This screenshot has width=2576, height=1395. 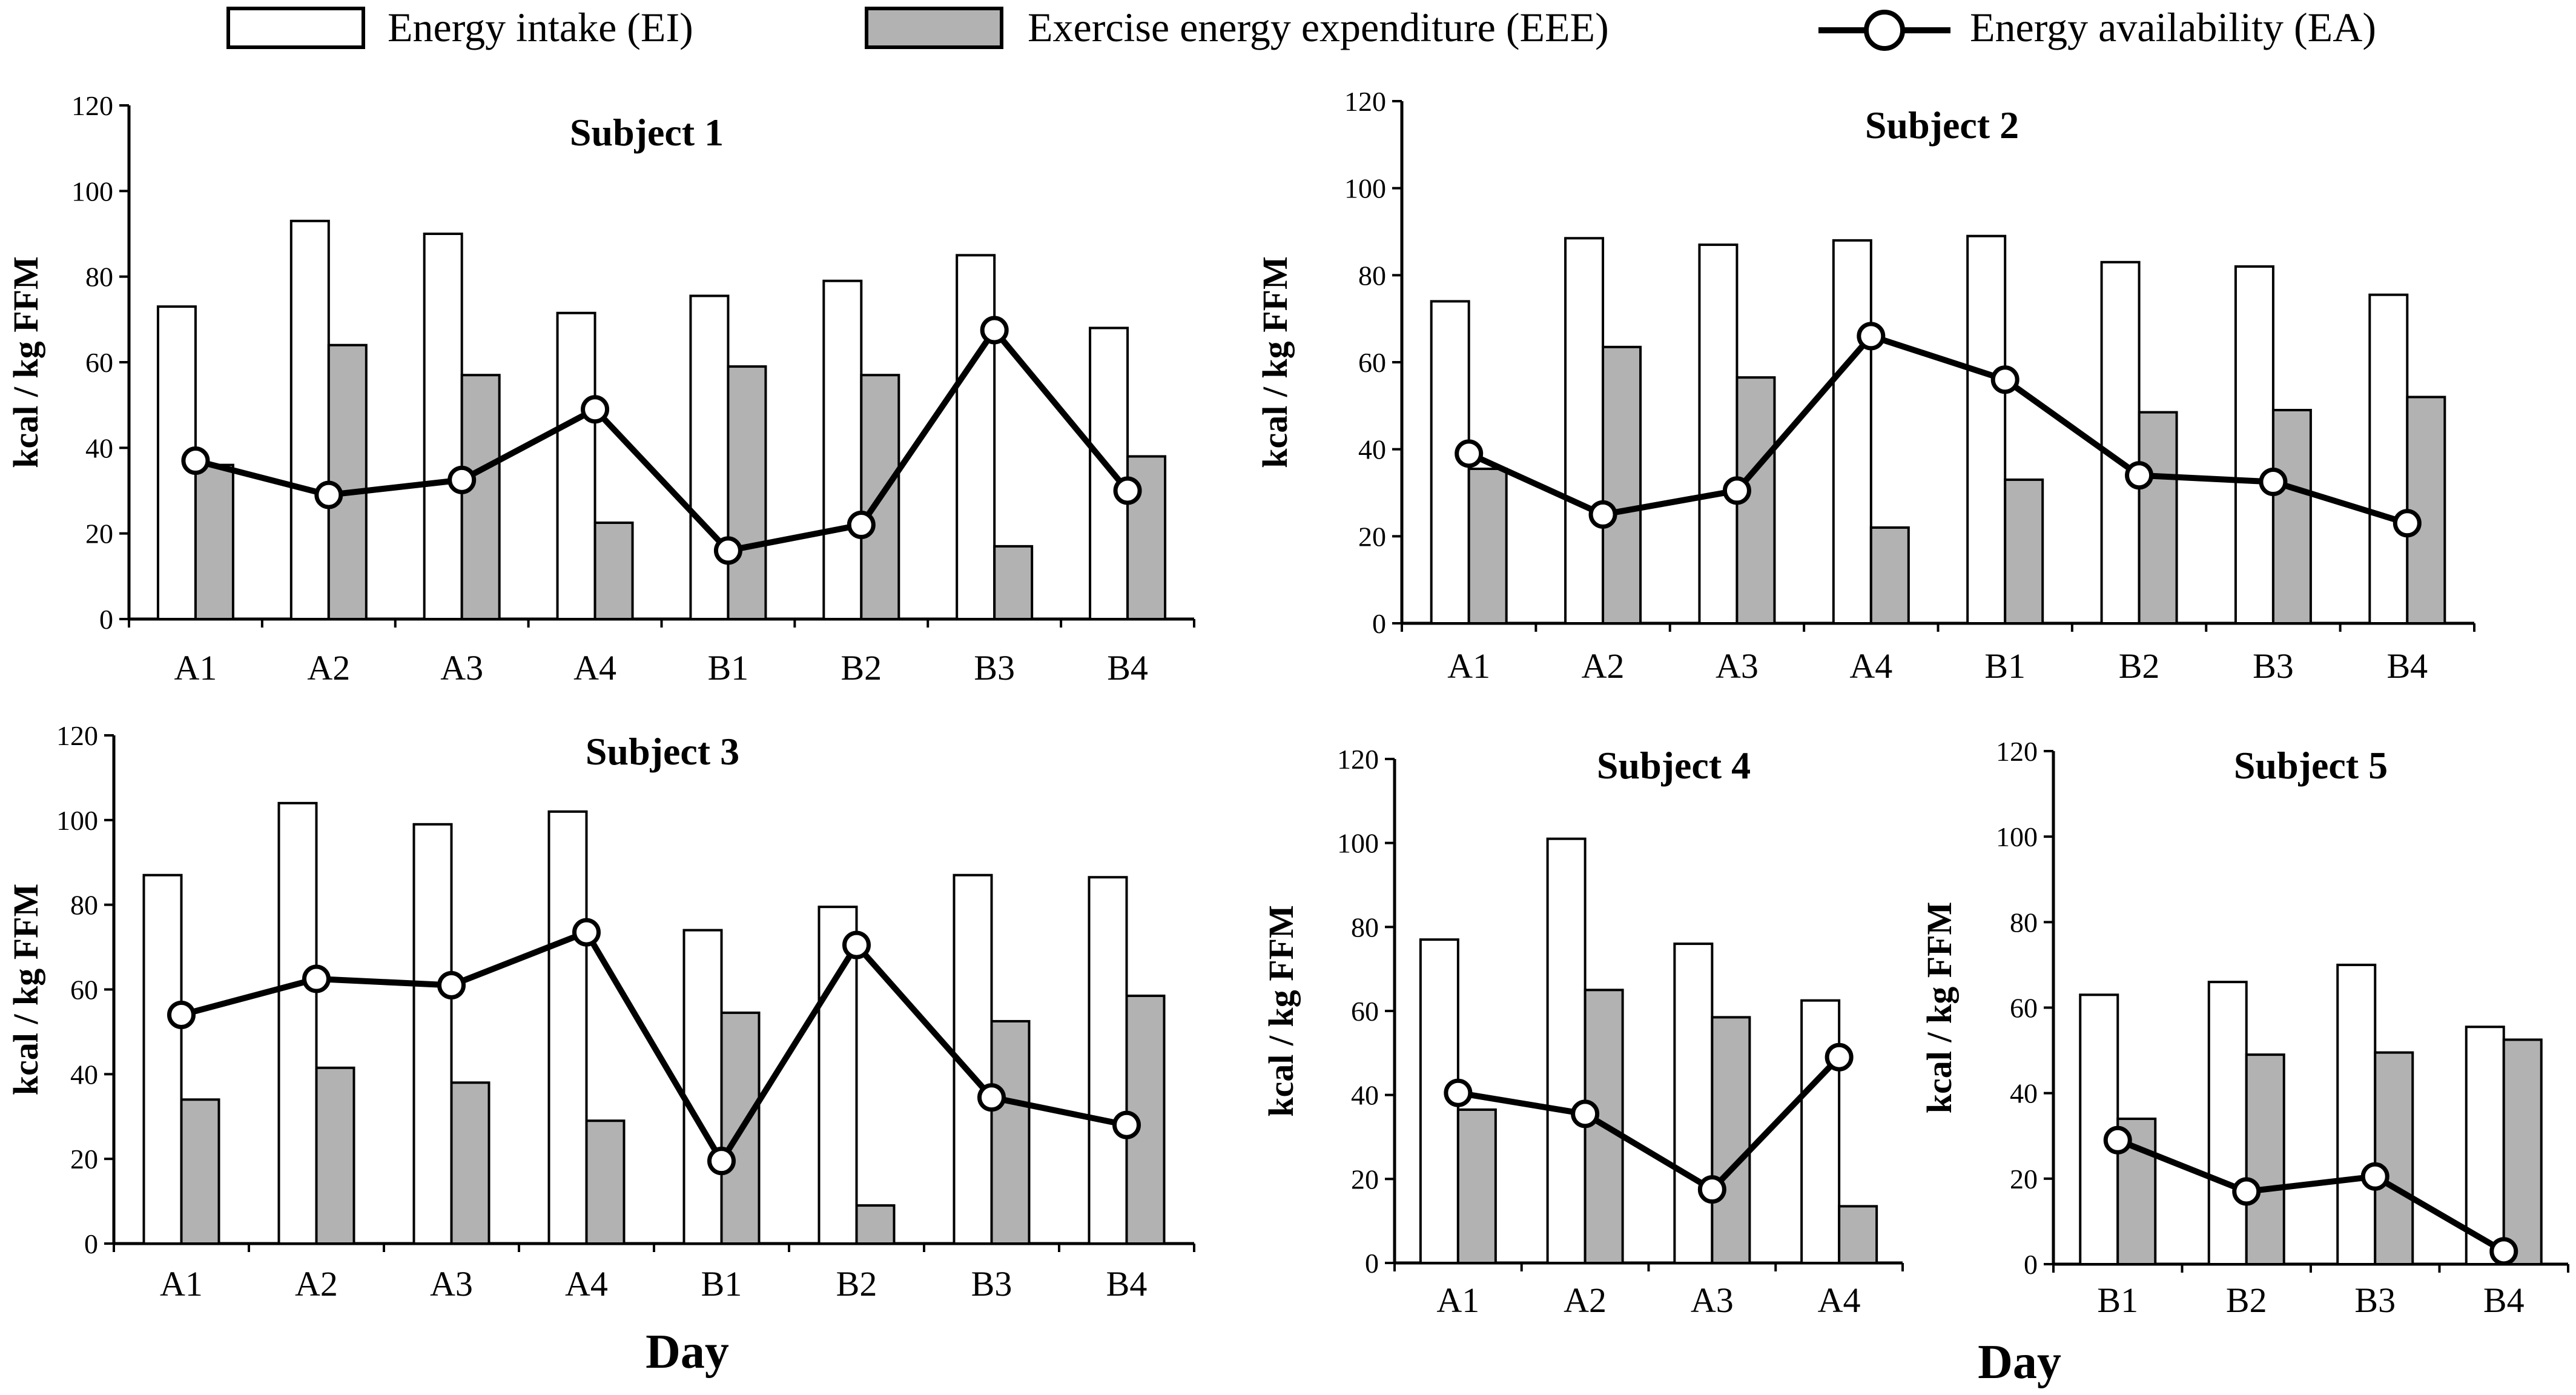 What do you see at coordinates (540, 27) in the screenshot?
I see `legend-ei-label: Energy intake (EI)` at bounding box center [540, 27].